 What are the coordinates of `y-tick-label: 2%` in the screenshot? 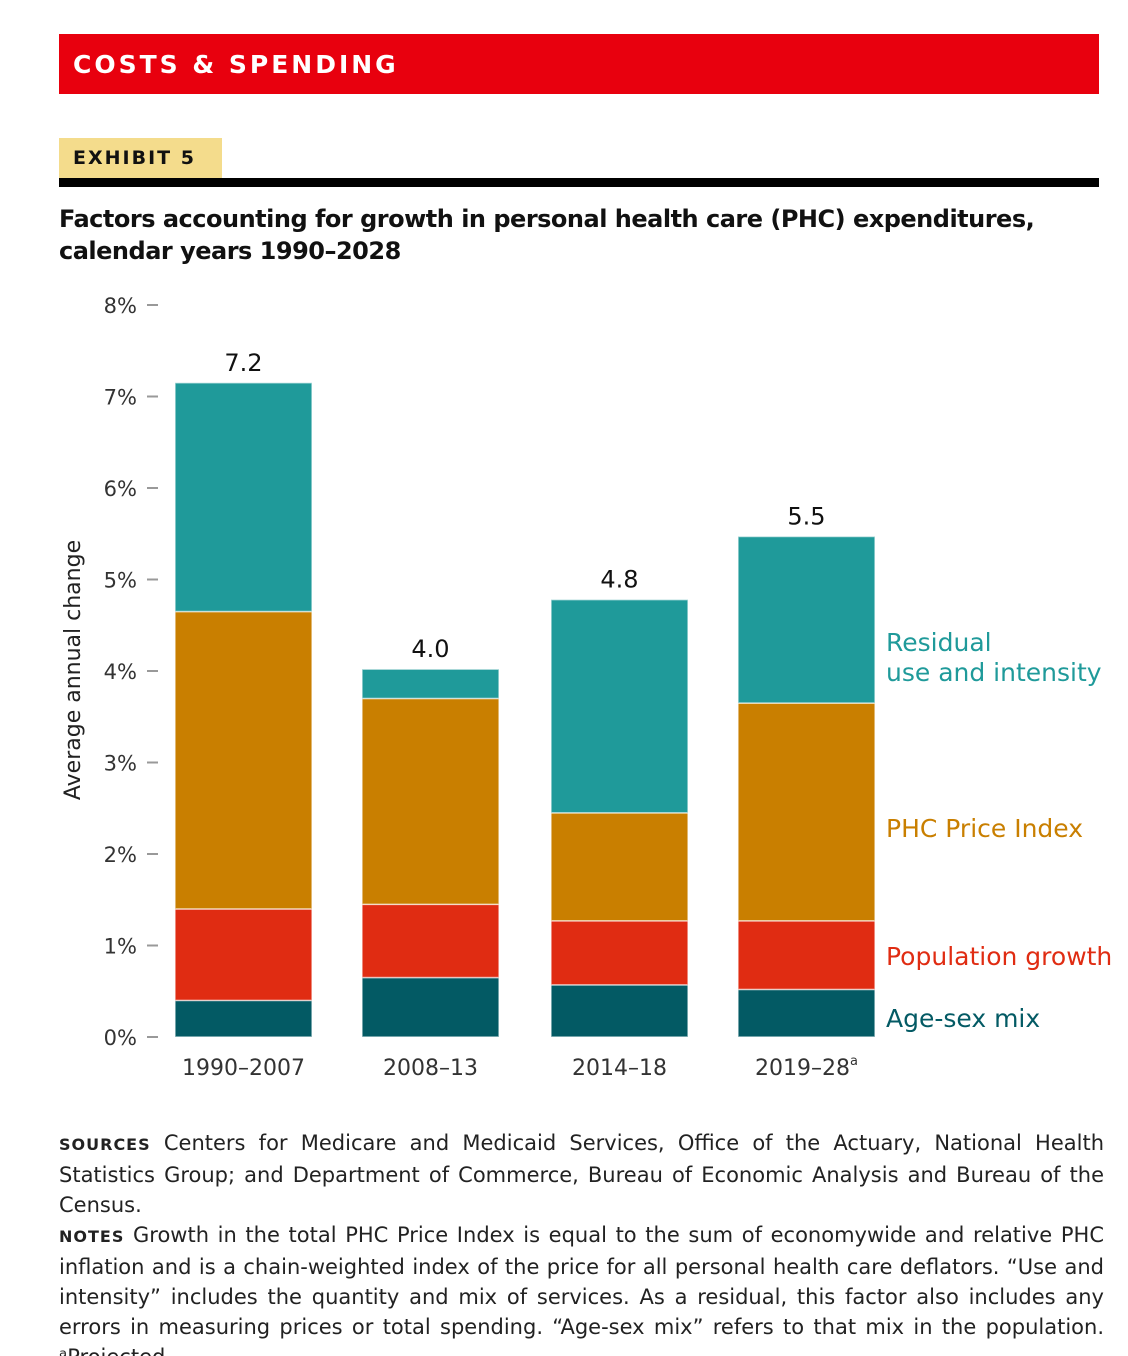 It's located at (120, 855).